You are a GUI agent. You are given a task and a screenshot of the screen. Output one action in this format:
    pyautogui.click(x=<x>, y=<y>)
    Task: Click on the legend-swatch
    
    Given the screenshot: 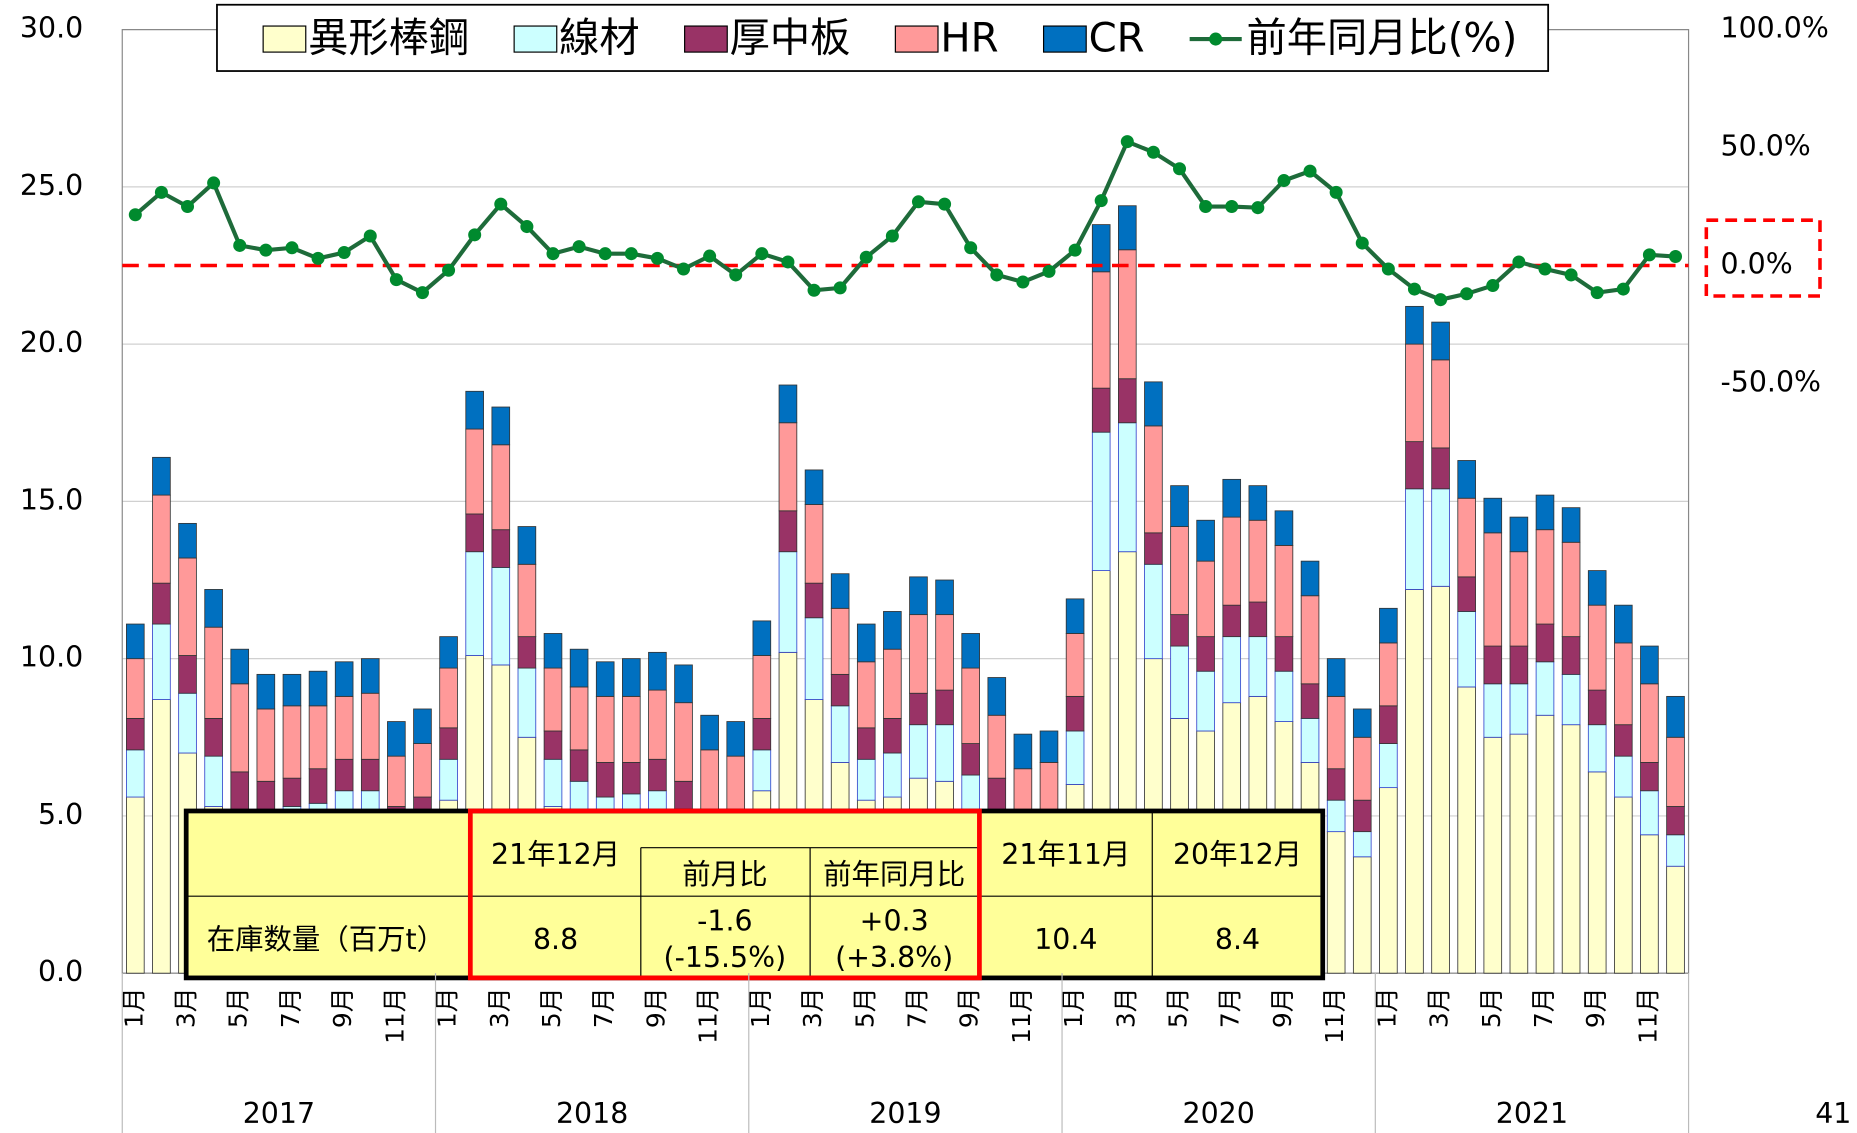 What is the action you would take?
    pyautogui.click(x=916, y=39)
    